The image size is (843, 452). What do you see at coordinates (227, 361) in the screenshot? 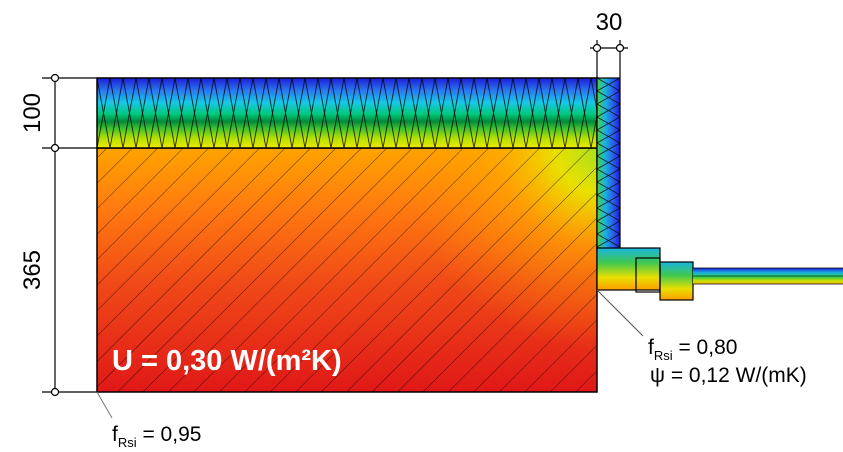
I see `u-value-label: U = 0,30 W/(m²K)` at bounding box center [227, 361].